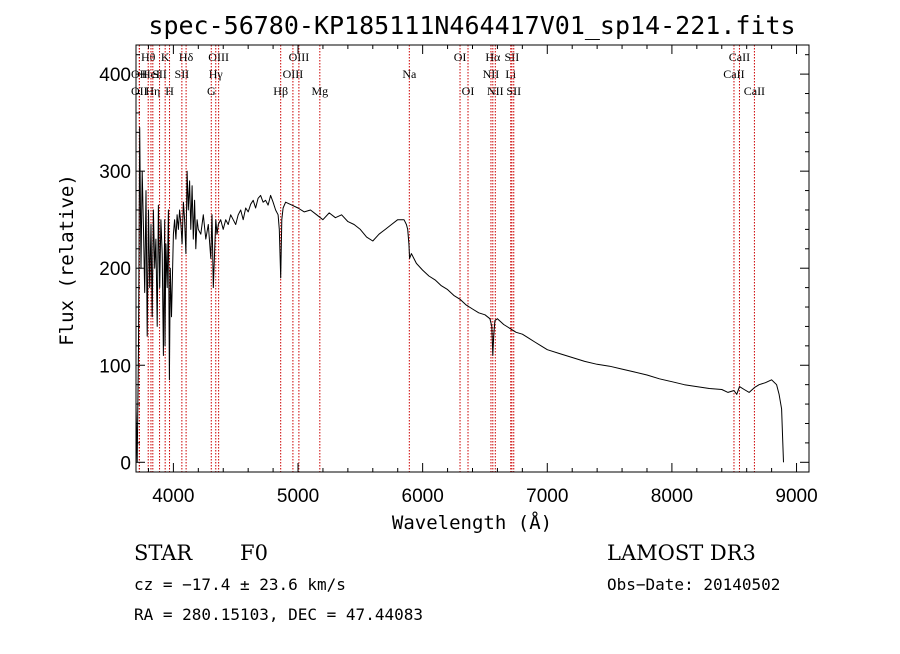 The height and width of the screenshot is (654, 900). What do you see at coordinates (152, 91) in the screenshot?
I see `spectral-line-label: Hη` at bounding box center [152, 91].